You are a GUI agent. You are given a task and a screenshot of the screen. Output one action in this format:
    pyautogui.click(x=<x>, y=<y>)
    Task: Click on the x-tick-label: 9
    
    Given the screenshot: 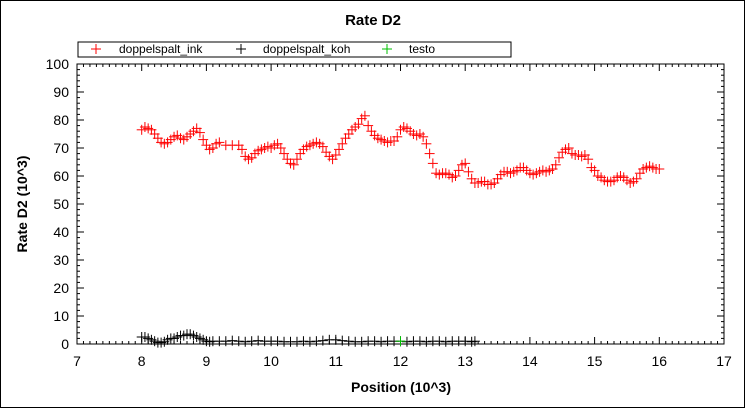 What is the action you would take?
    pyautogui.click(x=207, y=361)
    